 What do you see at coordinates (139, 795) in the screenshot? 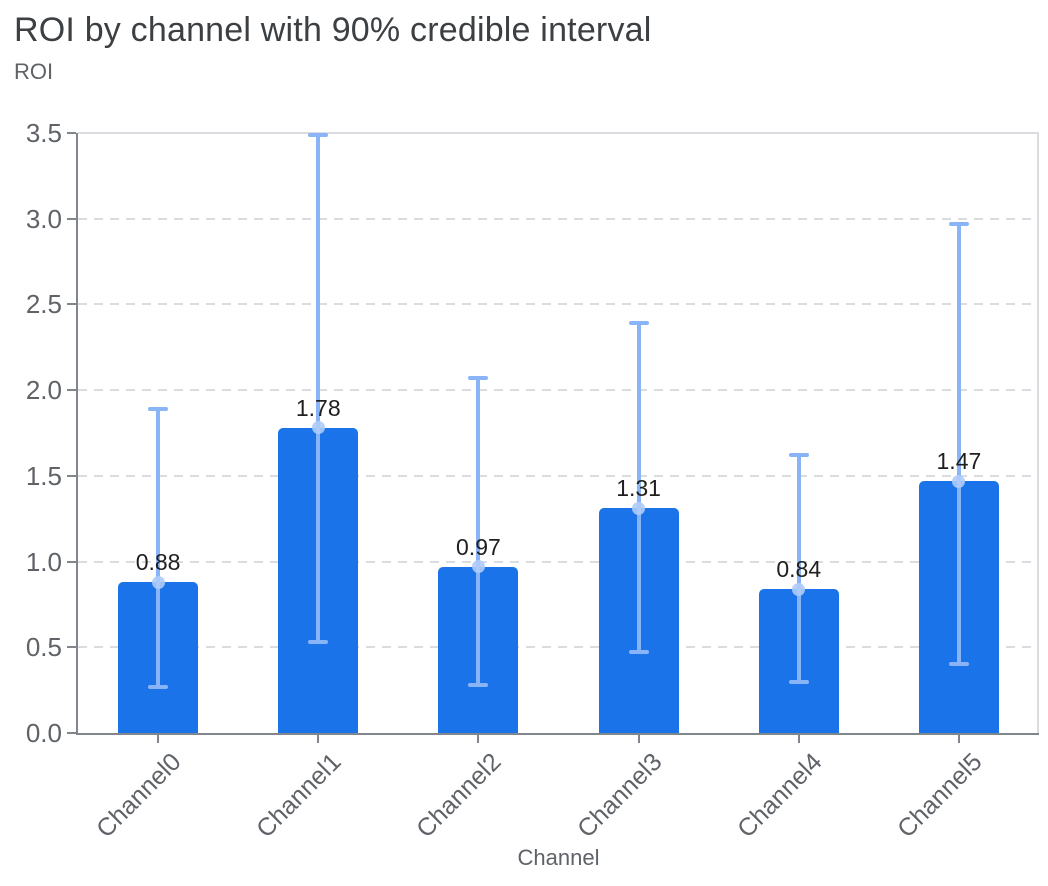
I see `x-tick-label: Channel0` at bounding box center [139, 795].